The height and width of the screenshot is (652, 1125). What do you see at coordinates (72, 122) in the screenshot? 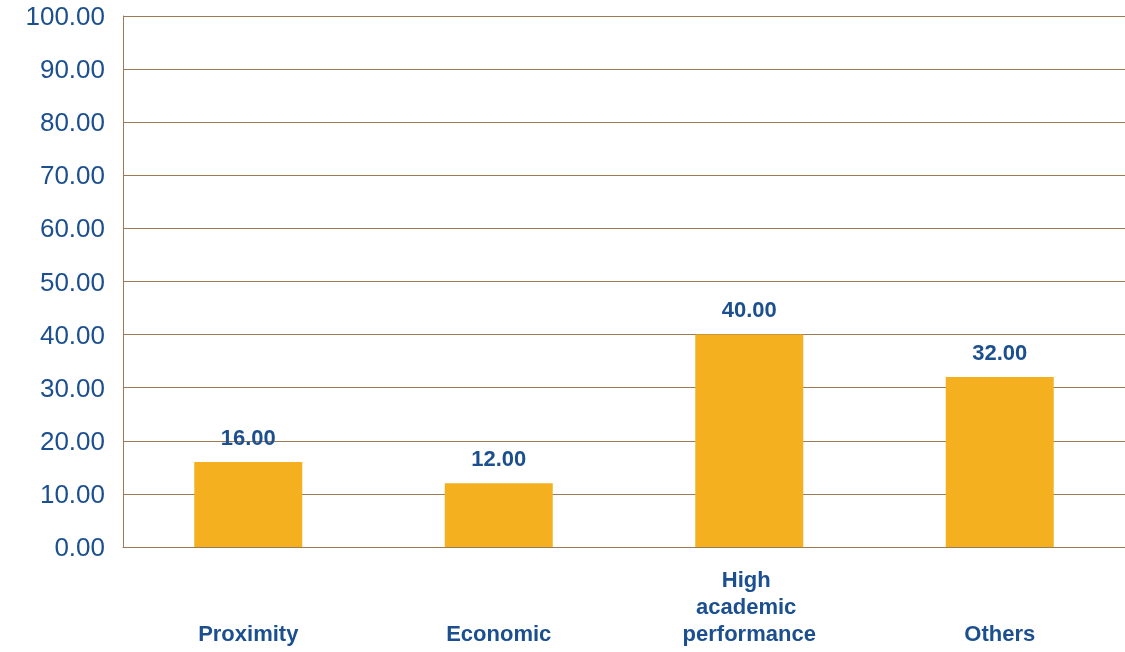
I see `y-tick-label: 80.00` at bounding box center [72, 122].